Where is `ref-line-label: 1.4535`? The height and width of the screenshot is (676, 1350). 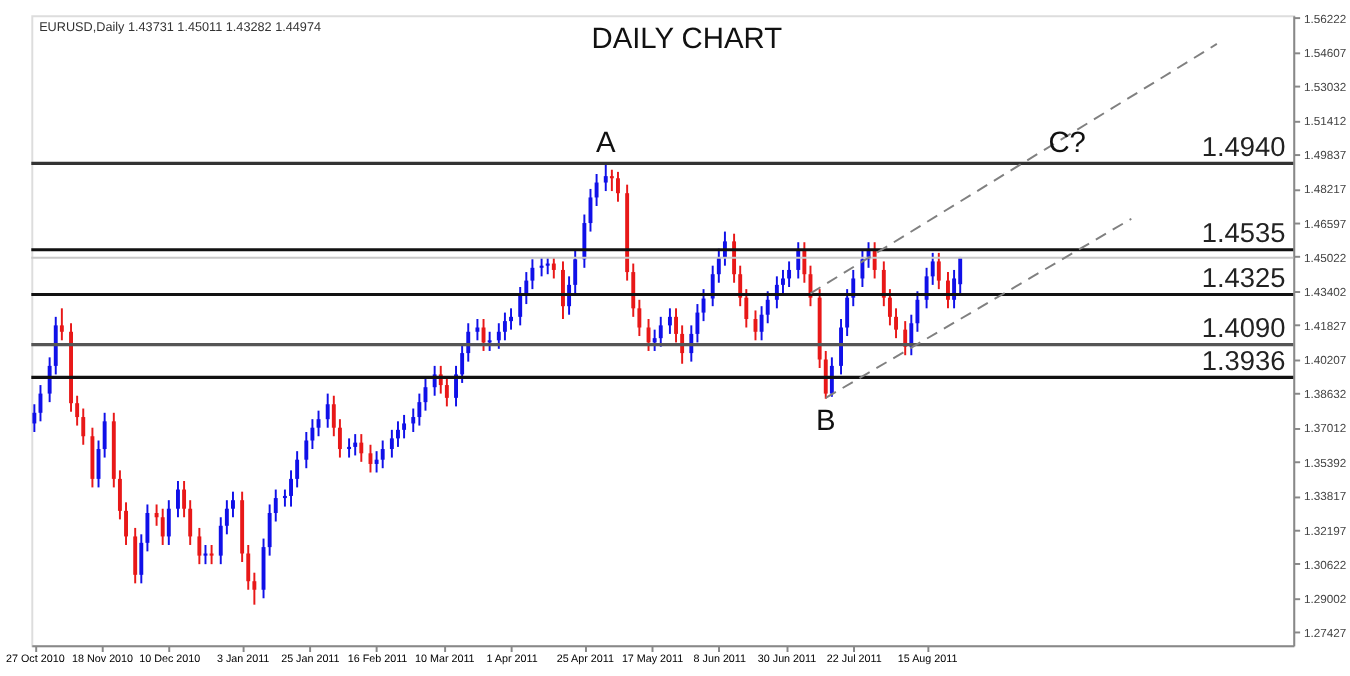 ref-line-label: 1.4535 is located at coordinates (1244, 232).